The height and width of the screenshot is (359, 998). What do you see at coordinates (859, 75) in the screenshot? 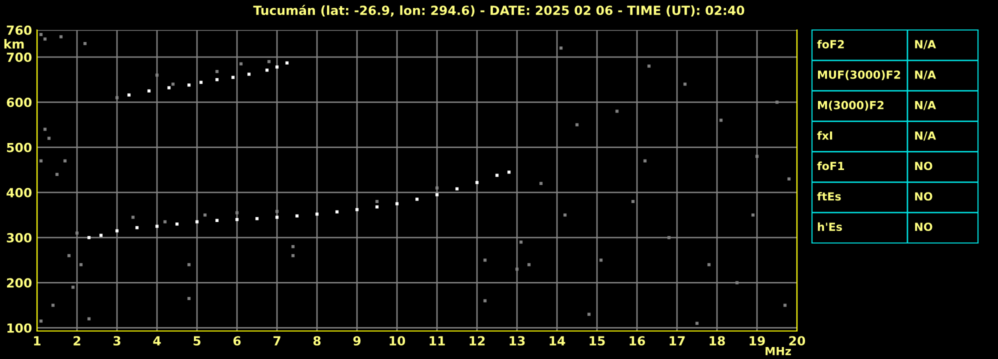
I see `text: MUF(3000)F2` at bounding box center [859, 75].